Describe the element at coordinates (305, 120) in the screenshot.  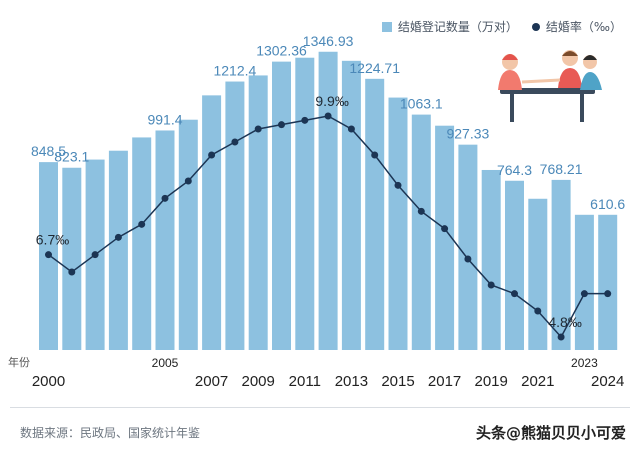
I see `rate-point-2011` at that location.